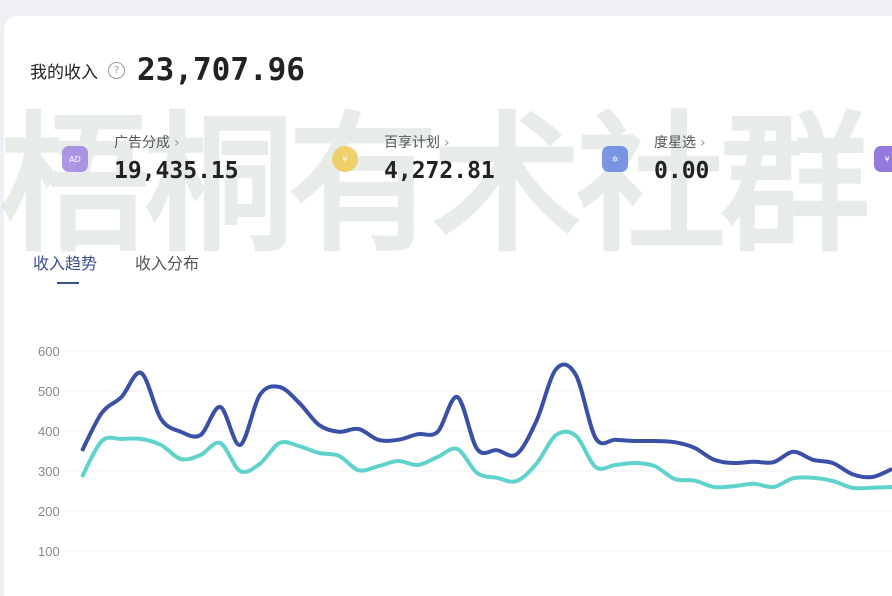 The image size is (892, 596). What do you see at coordinates (412, 143) in the screenshot?
I see `stat-label: 百享计划` at bounding box center [412, 143].